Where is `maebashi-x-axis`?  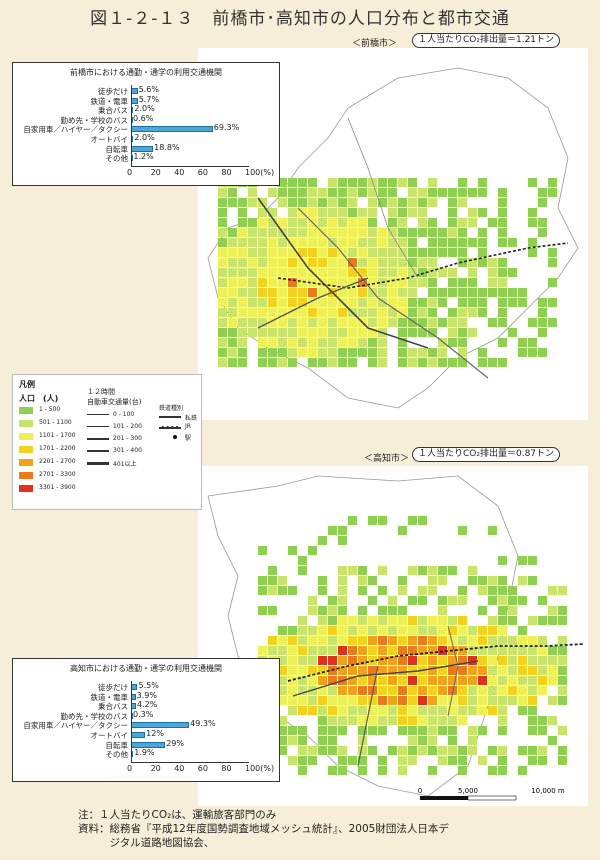
maebashi-x-axis is located at coordinates (190, 166).